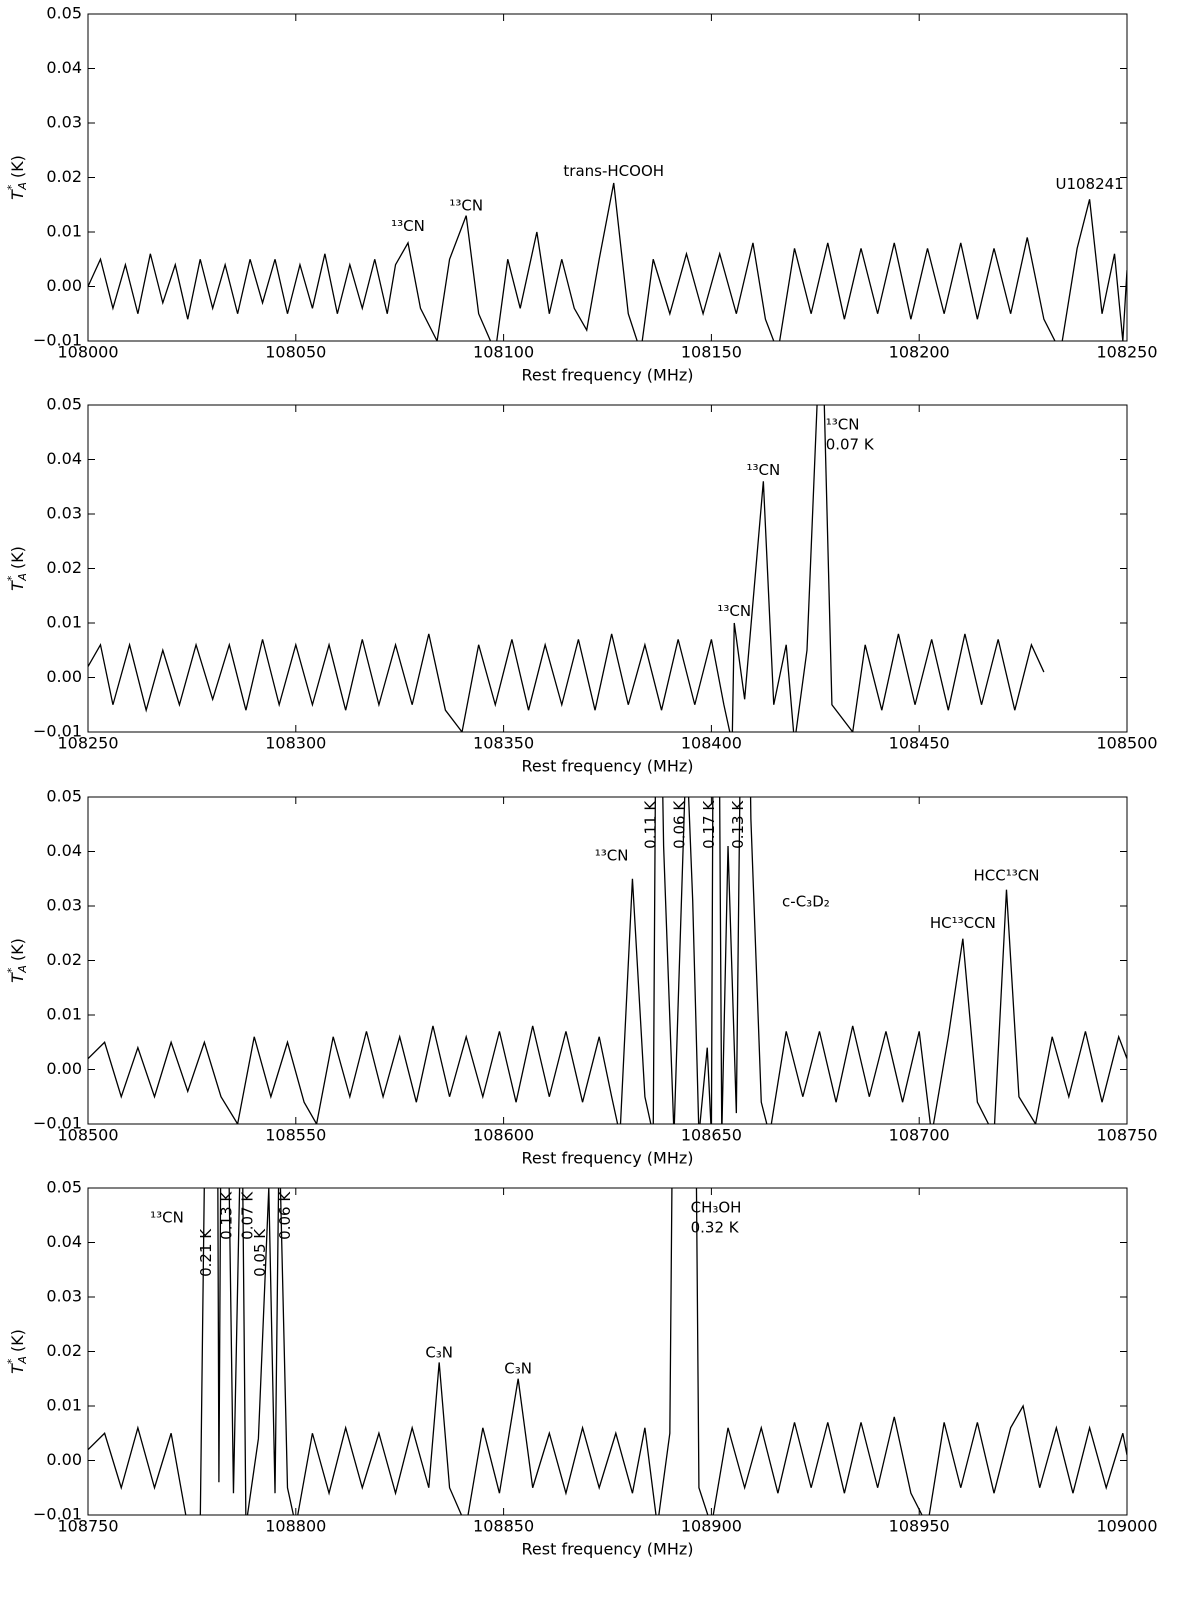 Image resolution: width=1200 pixels, height=1619 pixels. Describe the element at coordinates (295, 352) in the screenshot. I see `x-tick-label: 108050` at that location.